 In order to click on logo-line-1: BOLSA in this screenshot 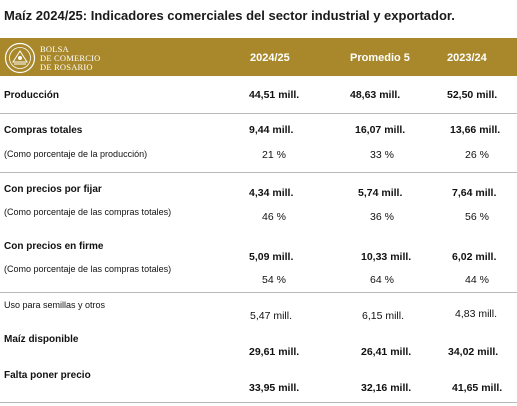, I will do `click(54, 48)`.